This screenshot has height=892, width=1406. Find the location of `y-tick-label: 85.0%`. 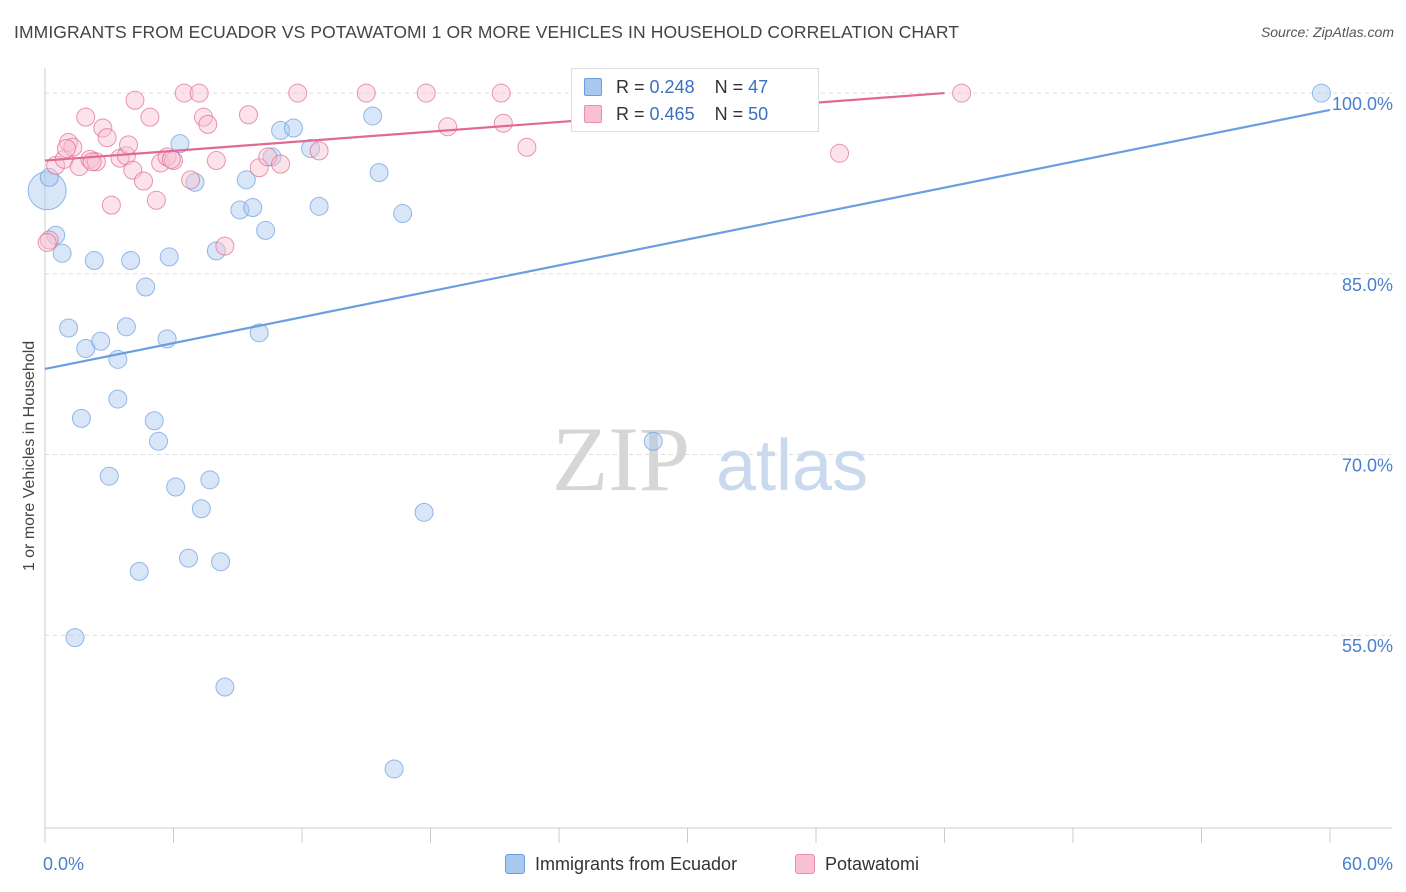

y-tick-label: 85.0% is located at coordinates (1367, 285).